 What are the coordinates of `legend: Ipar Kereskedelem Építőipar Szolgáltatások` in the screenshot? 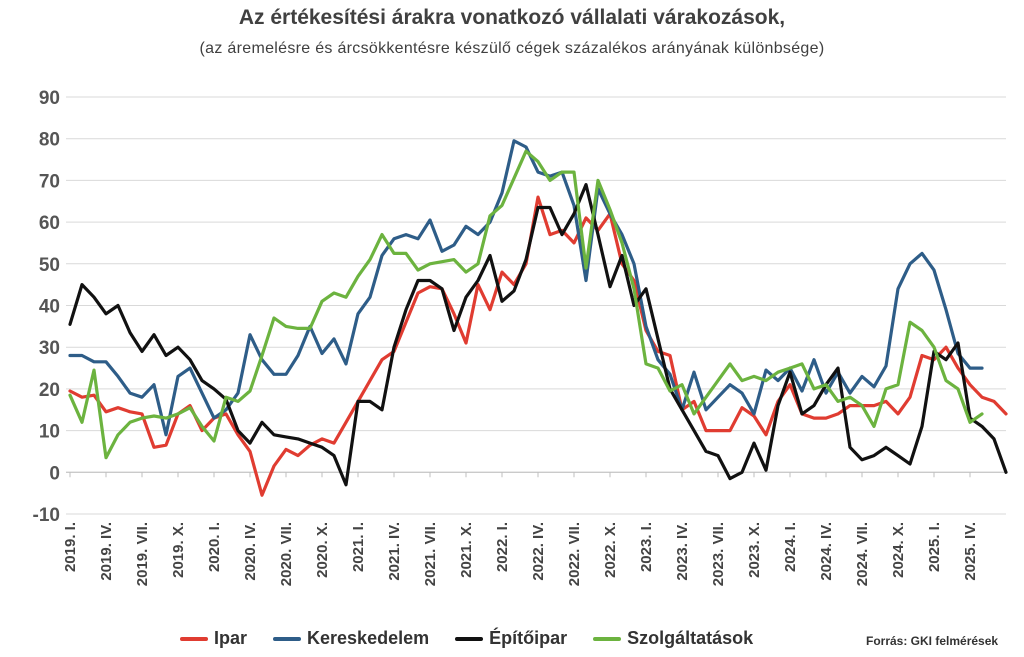 It's located at (479, 638).